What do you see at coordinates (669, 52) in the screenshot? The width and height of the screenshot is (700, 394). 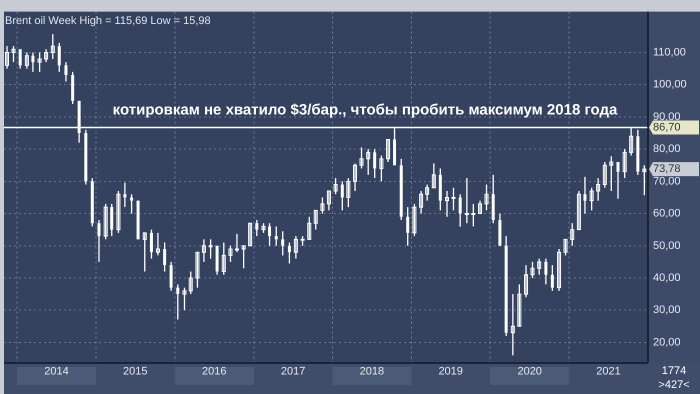 I see `y-tick-label: 110,00` at bounding box center [669, 52].